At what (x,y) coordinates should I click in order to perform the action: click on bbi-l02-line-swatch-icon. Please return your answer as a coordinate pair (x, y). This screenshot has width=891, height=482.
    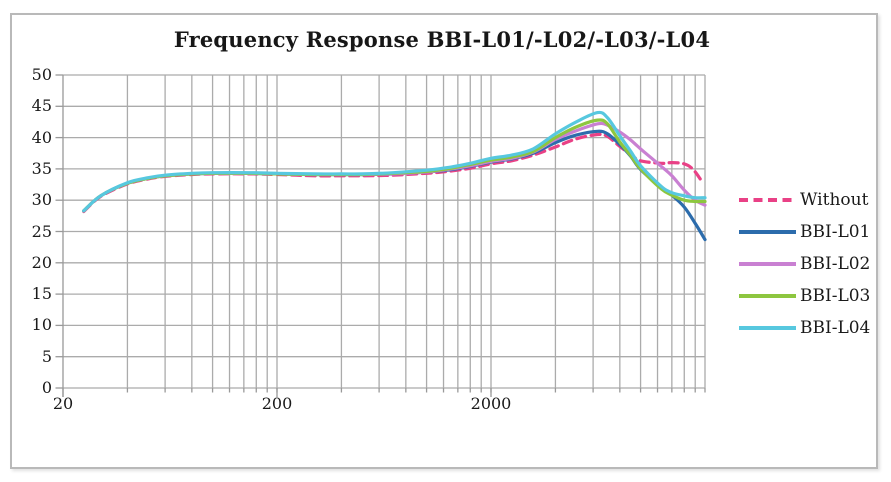
    Looking at the image, I should click on (767, 264).